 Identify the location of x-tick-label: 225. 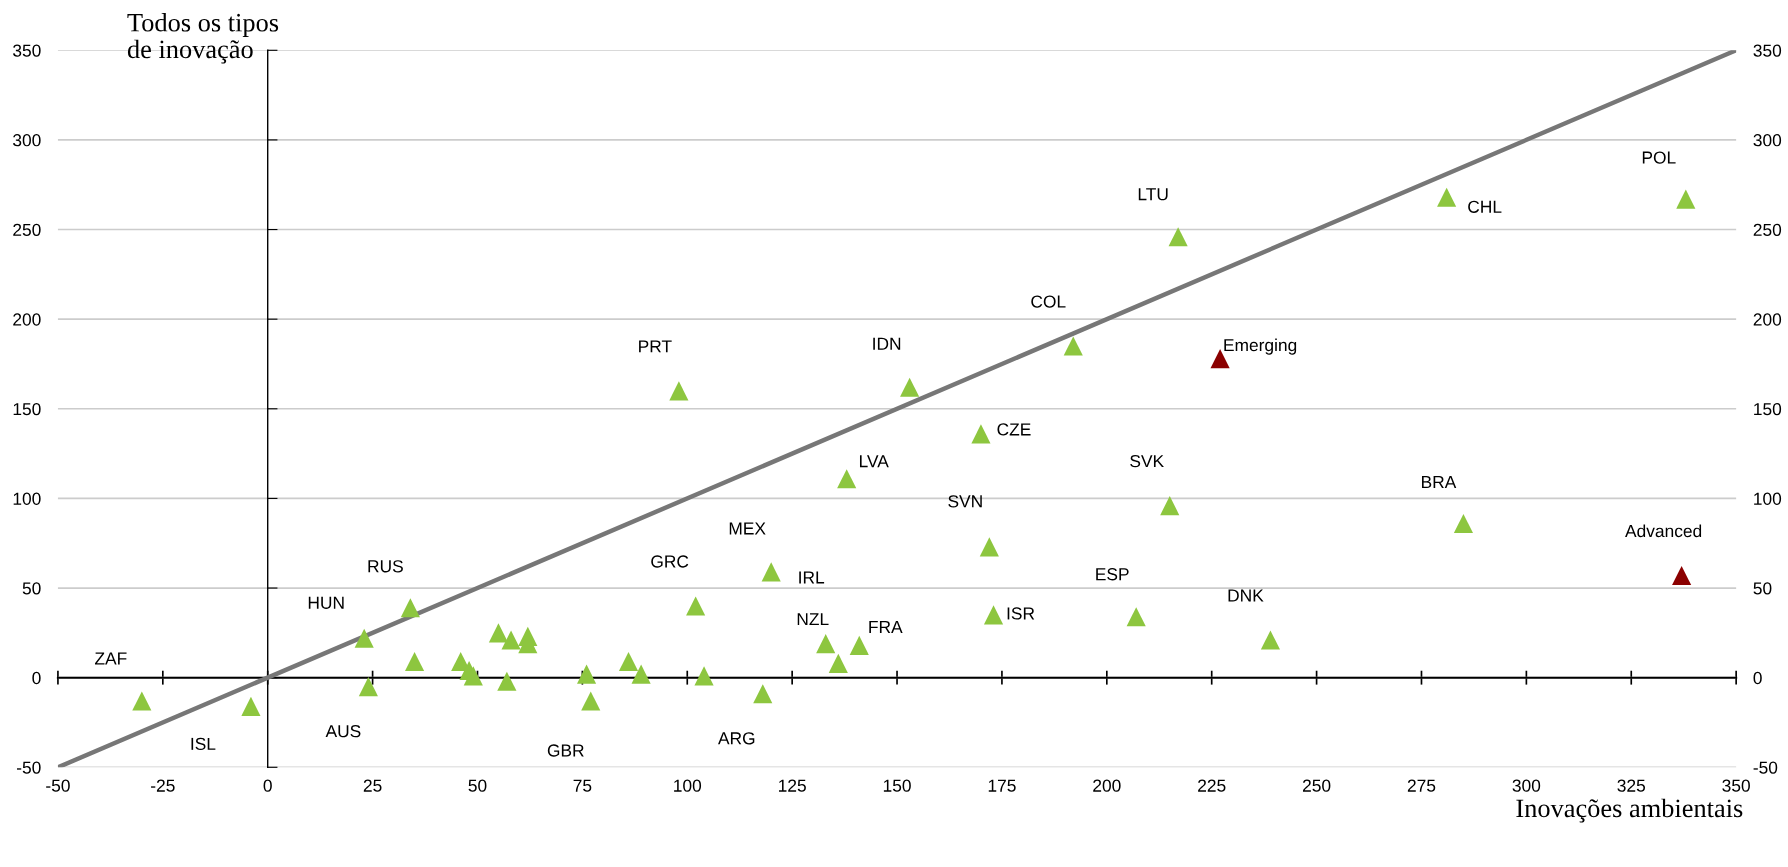
(1212, 785).